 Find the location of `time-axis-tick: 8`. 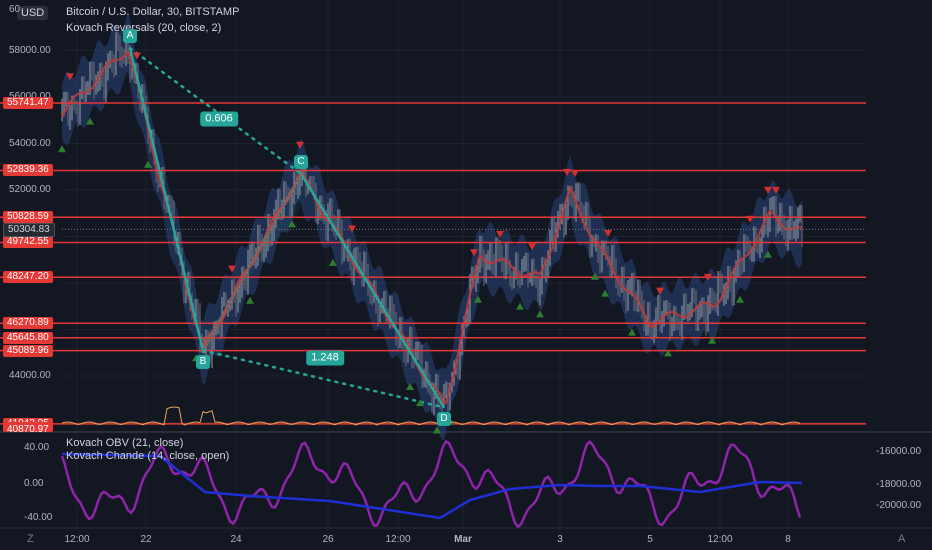

time-axis-tick: 8 is located at coordinates (788, 539).